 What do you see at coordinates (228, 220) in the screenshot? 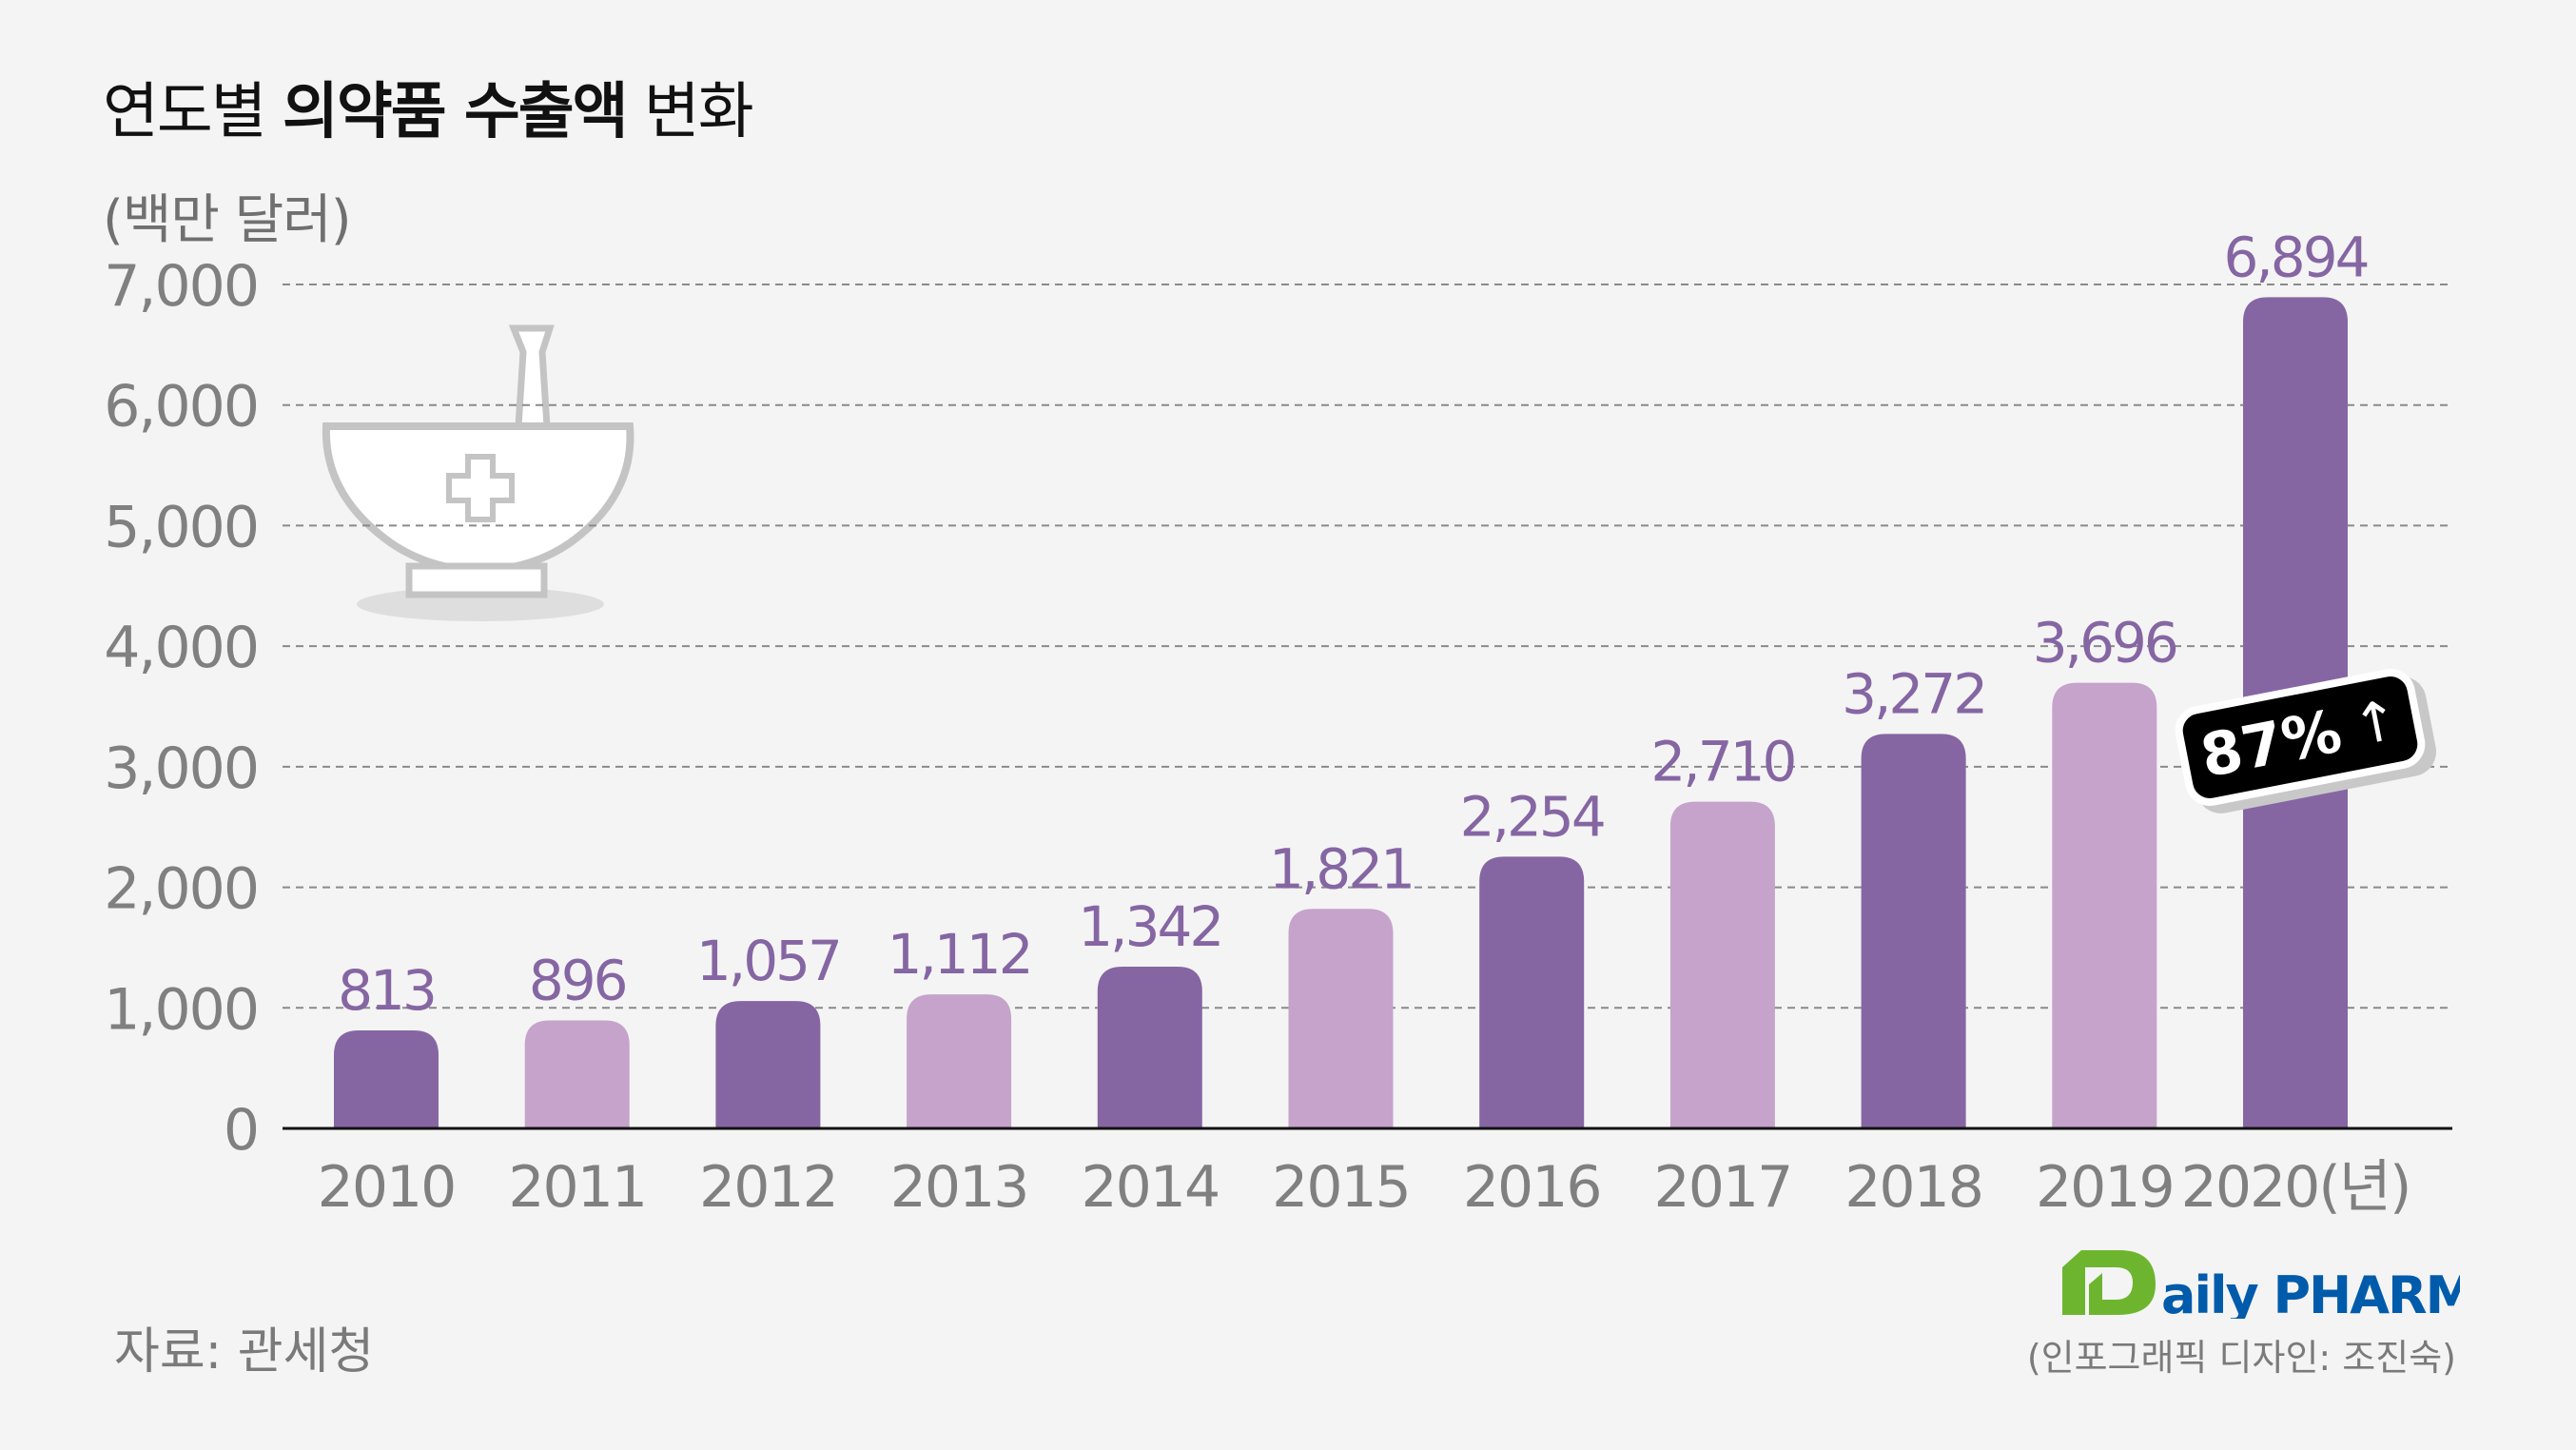
I see `y-axis-unit: (백만 달러)` at bounding box center [228, 220].